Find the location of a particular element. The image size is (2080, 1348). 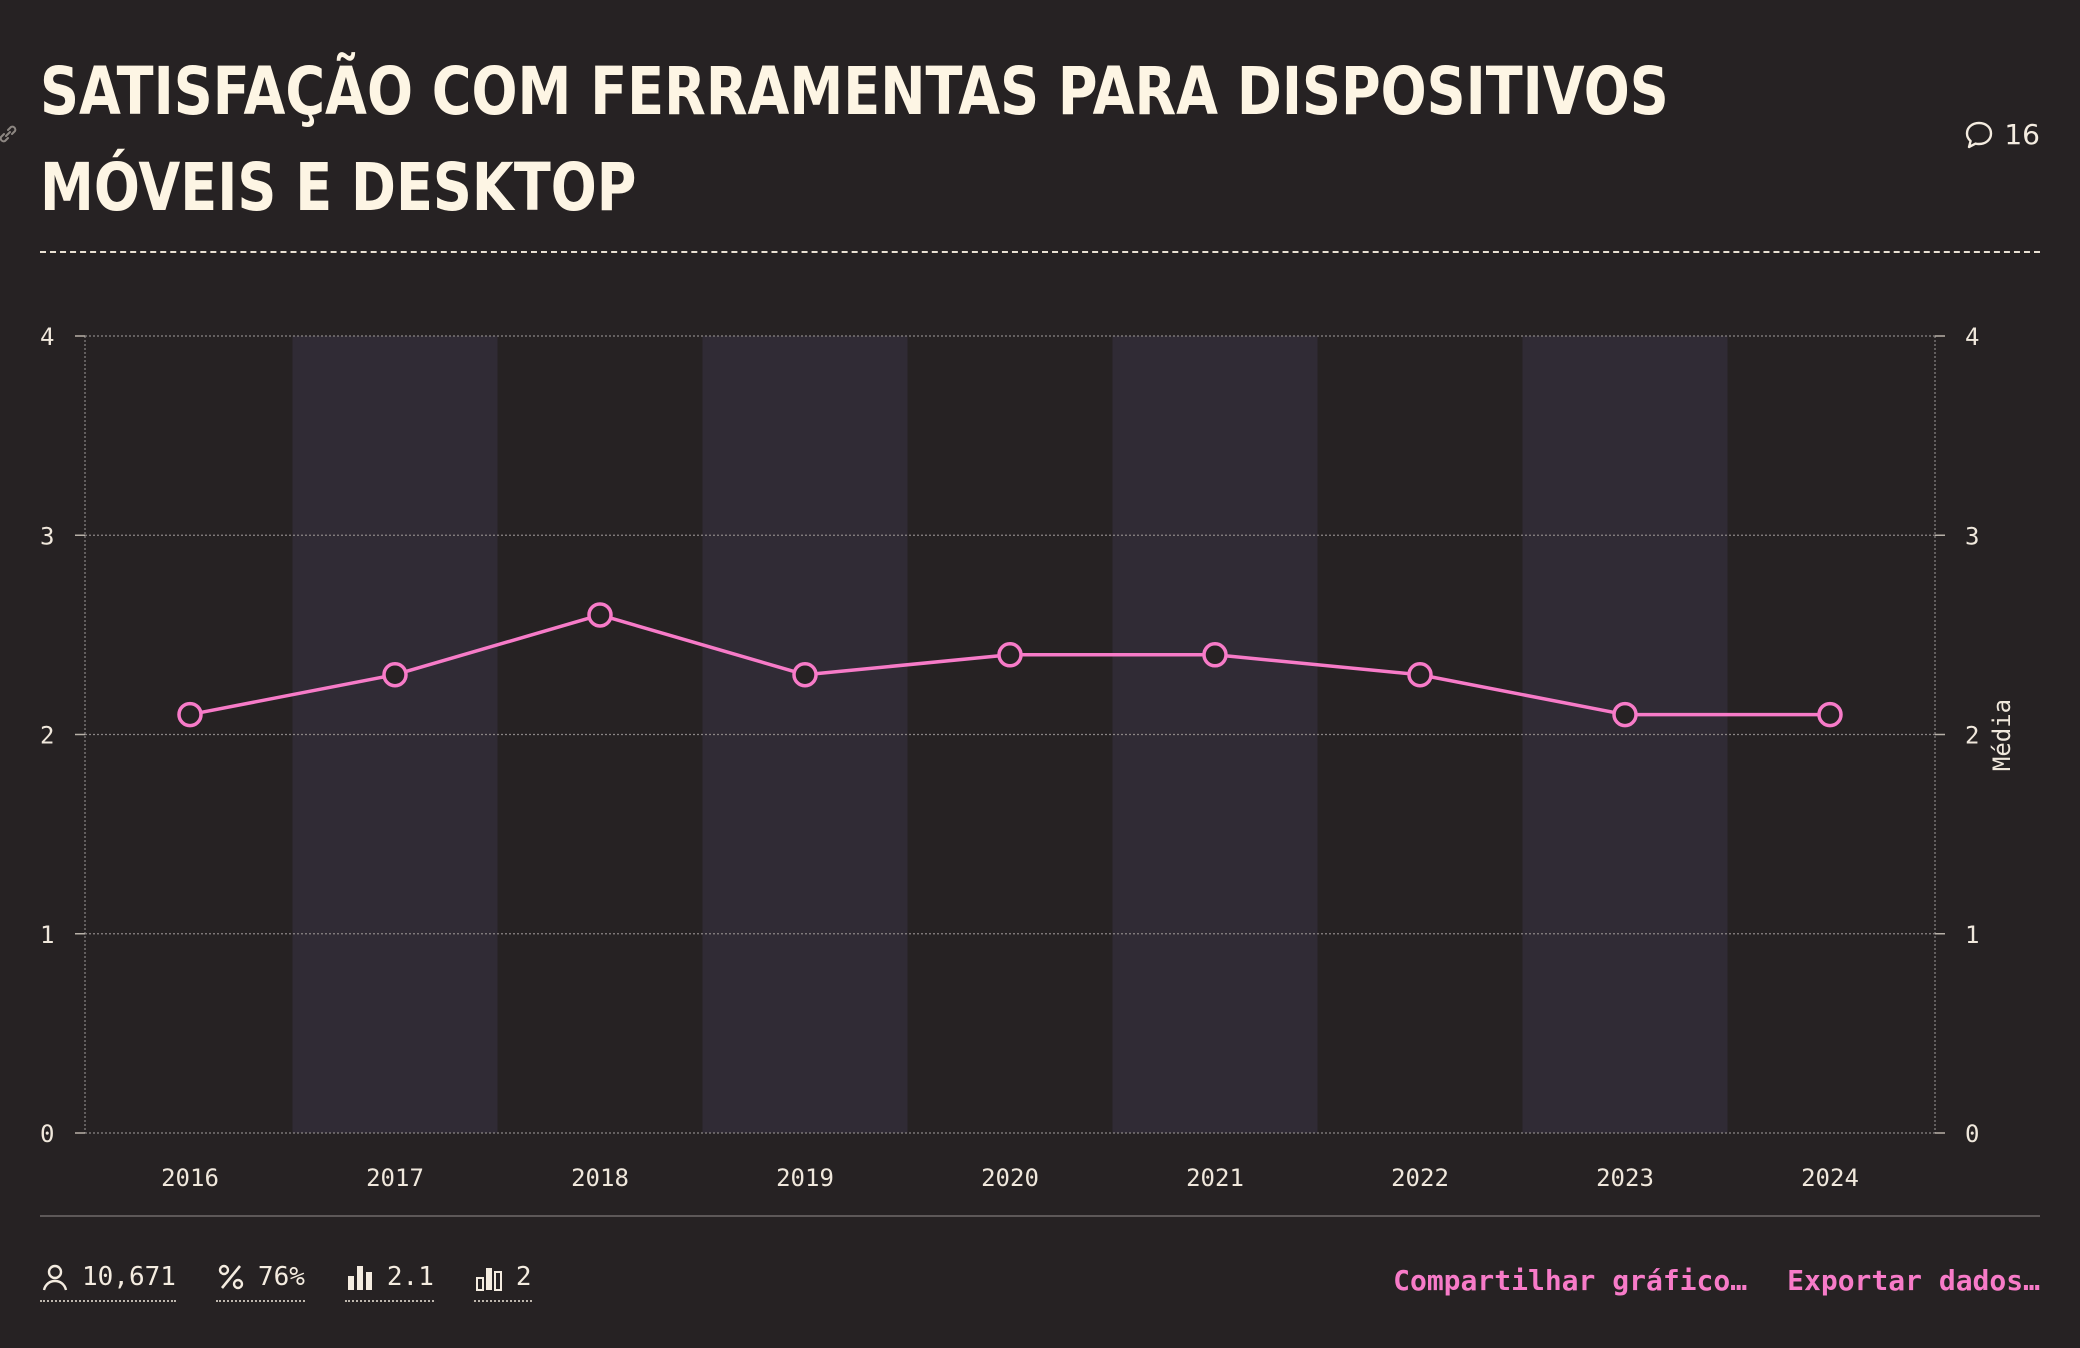

data-point-2017 is located at coordinates (395, 674).